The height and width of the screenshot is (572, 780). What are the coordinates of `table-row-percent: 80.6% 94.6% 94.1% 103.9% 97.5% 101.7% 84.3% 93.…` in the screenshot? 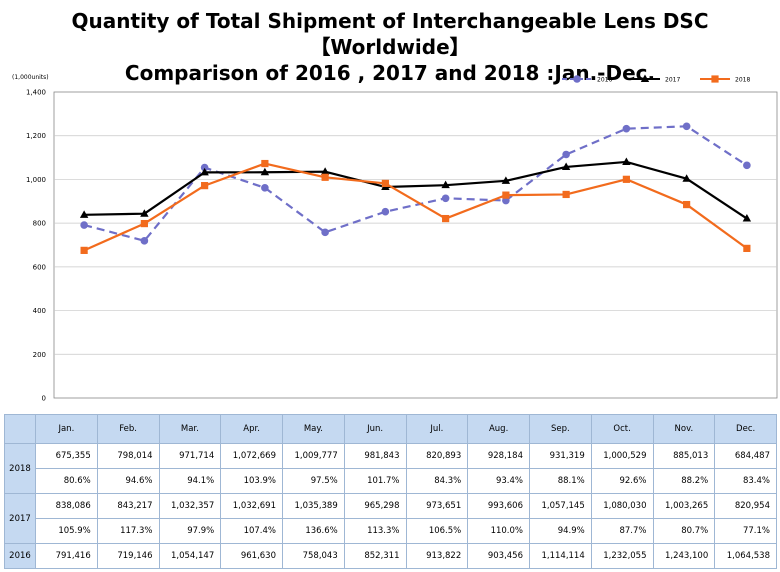 It's located at (391, 481).